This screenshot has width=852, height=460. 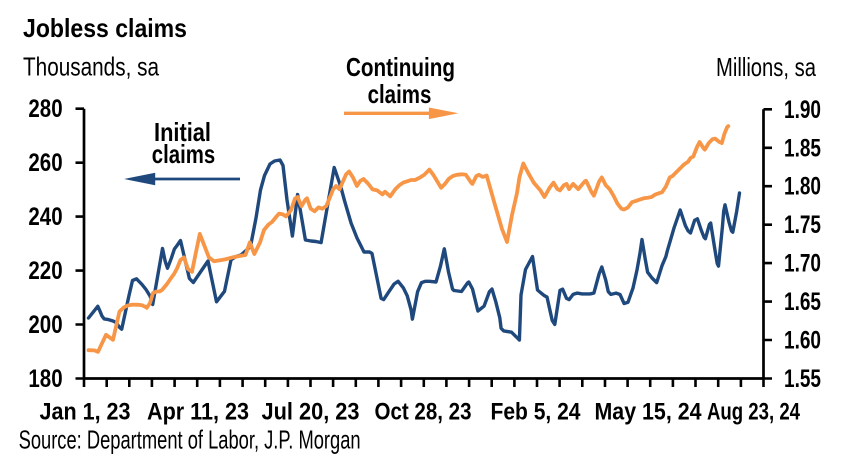 I want to click on svg-text: Feb 5, 24, so click(x=536, y=412).